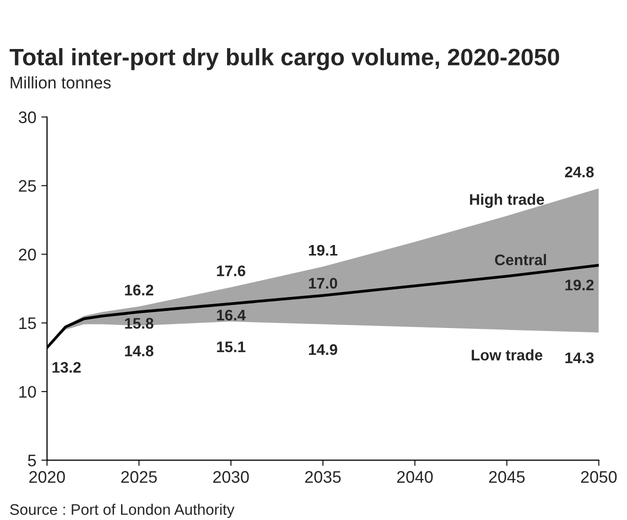 This screenshot has height=520, width=627. I want to click on source-note: Source : Port of London Authority, so click(122, 511).